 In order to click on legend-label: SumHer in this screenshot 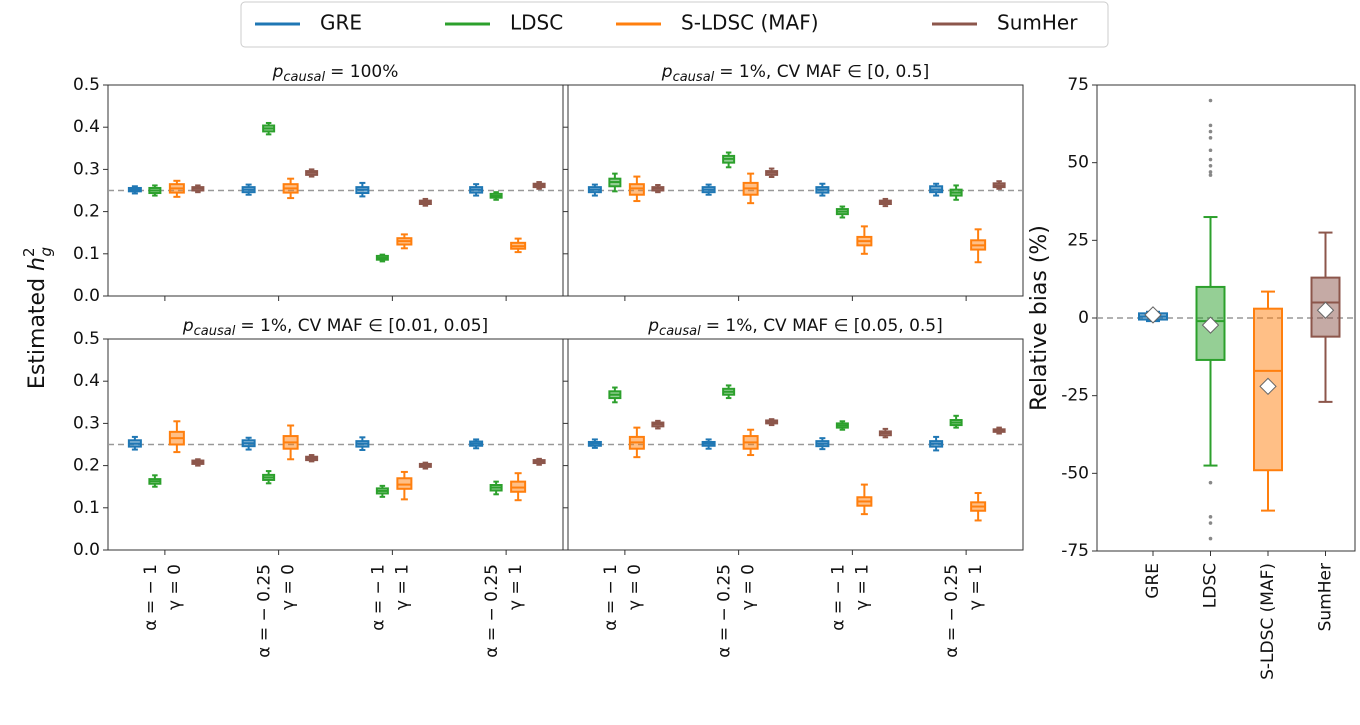, I will do `click(1037, 23)`.